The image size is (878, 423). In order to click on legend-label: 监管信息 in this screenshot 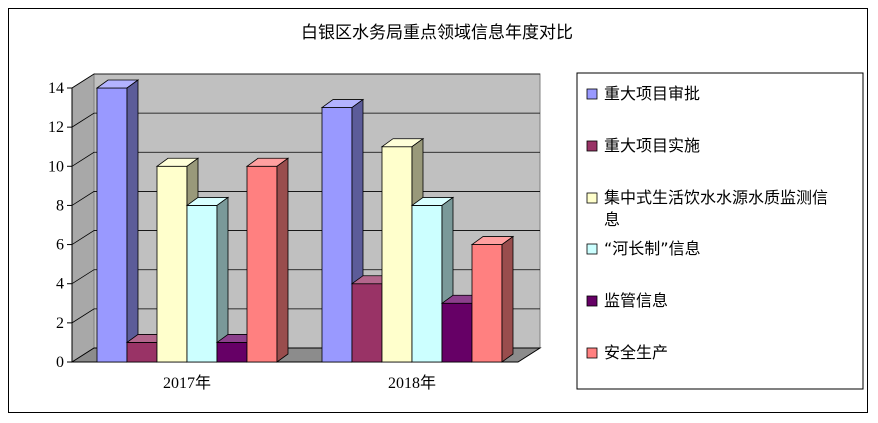, I will do `click(636, 300)`.